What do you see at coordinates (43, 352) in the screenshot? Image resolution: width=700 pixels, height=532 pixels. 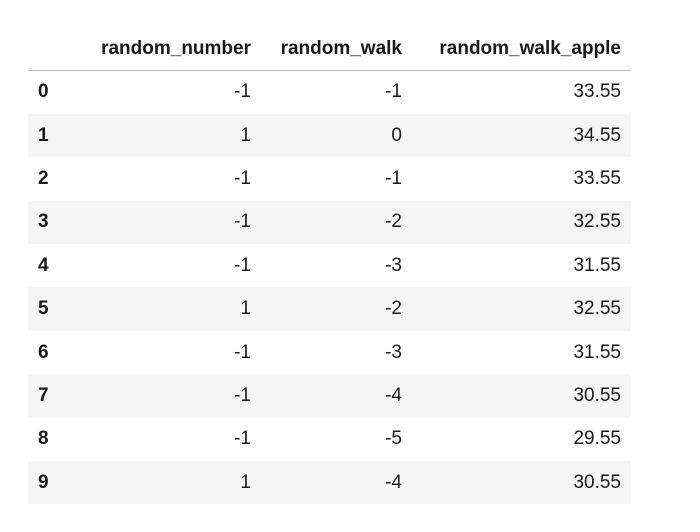 I see `row-index: 6` at bounding box center [43, 352].